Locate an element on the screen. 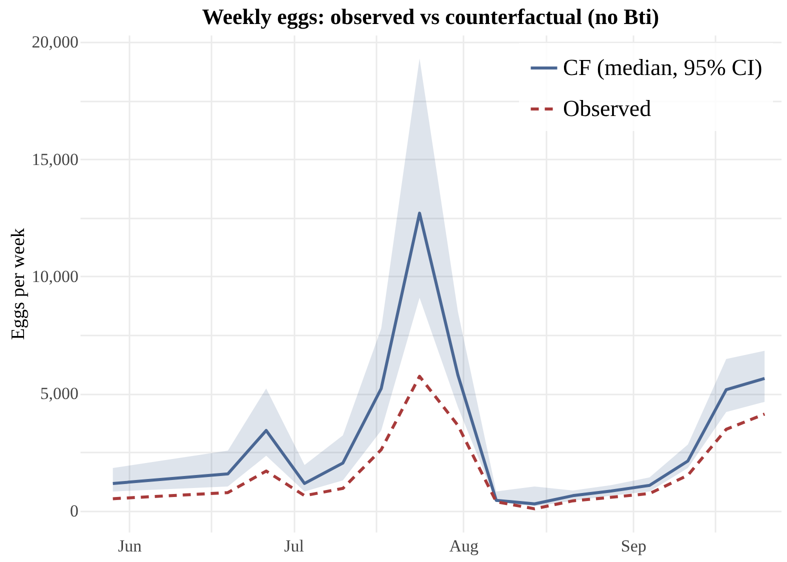 The height and width of the screenshot is (562, 787). y-axis-title: Eggs per week is located at coordinates (18, 284).